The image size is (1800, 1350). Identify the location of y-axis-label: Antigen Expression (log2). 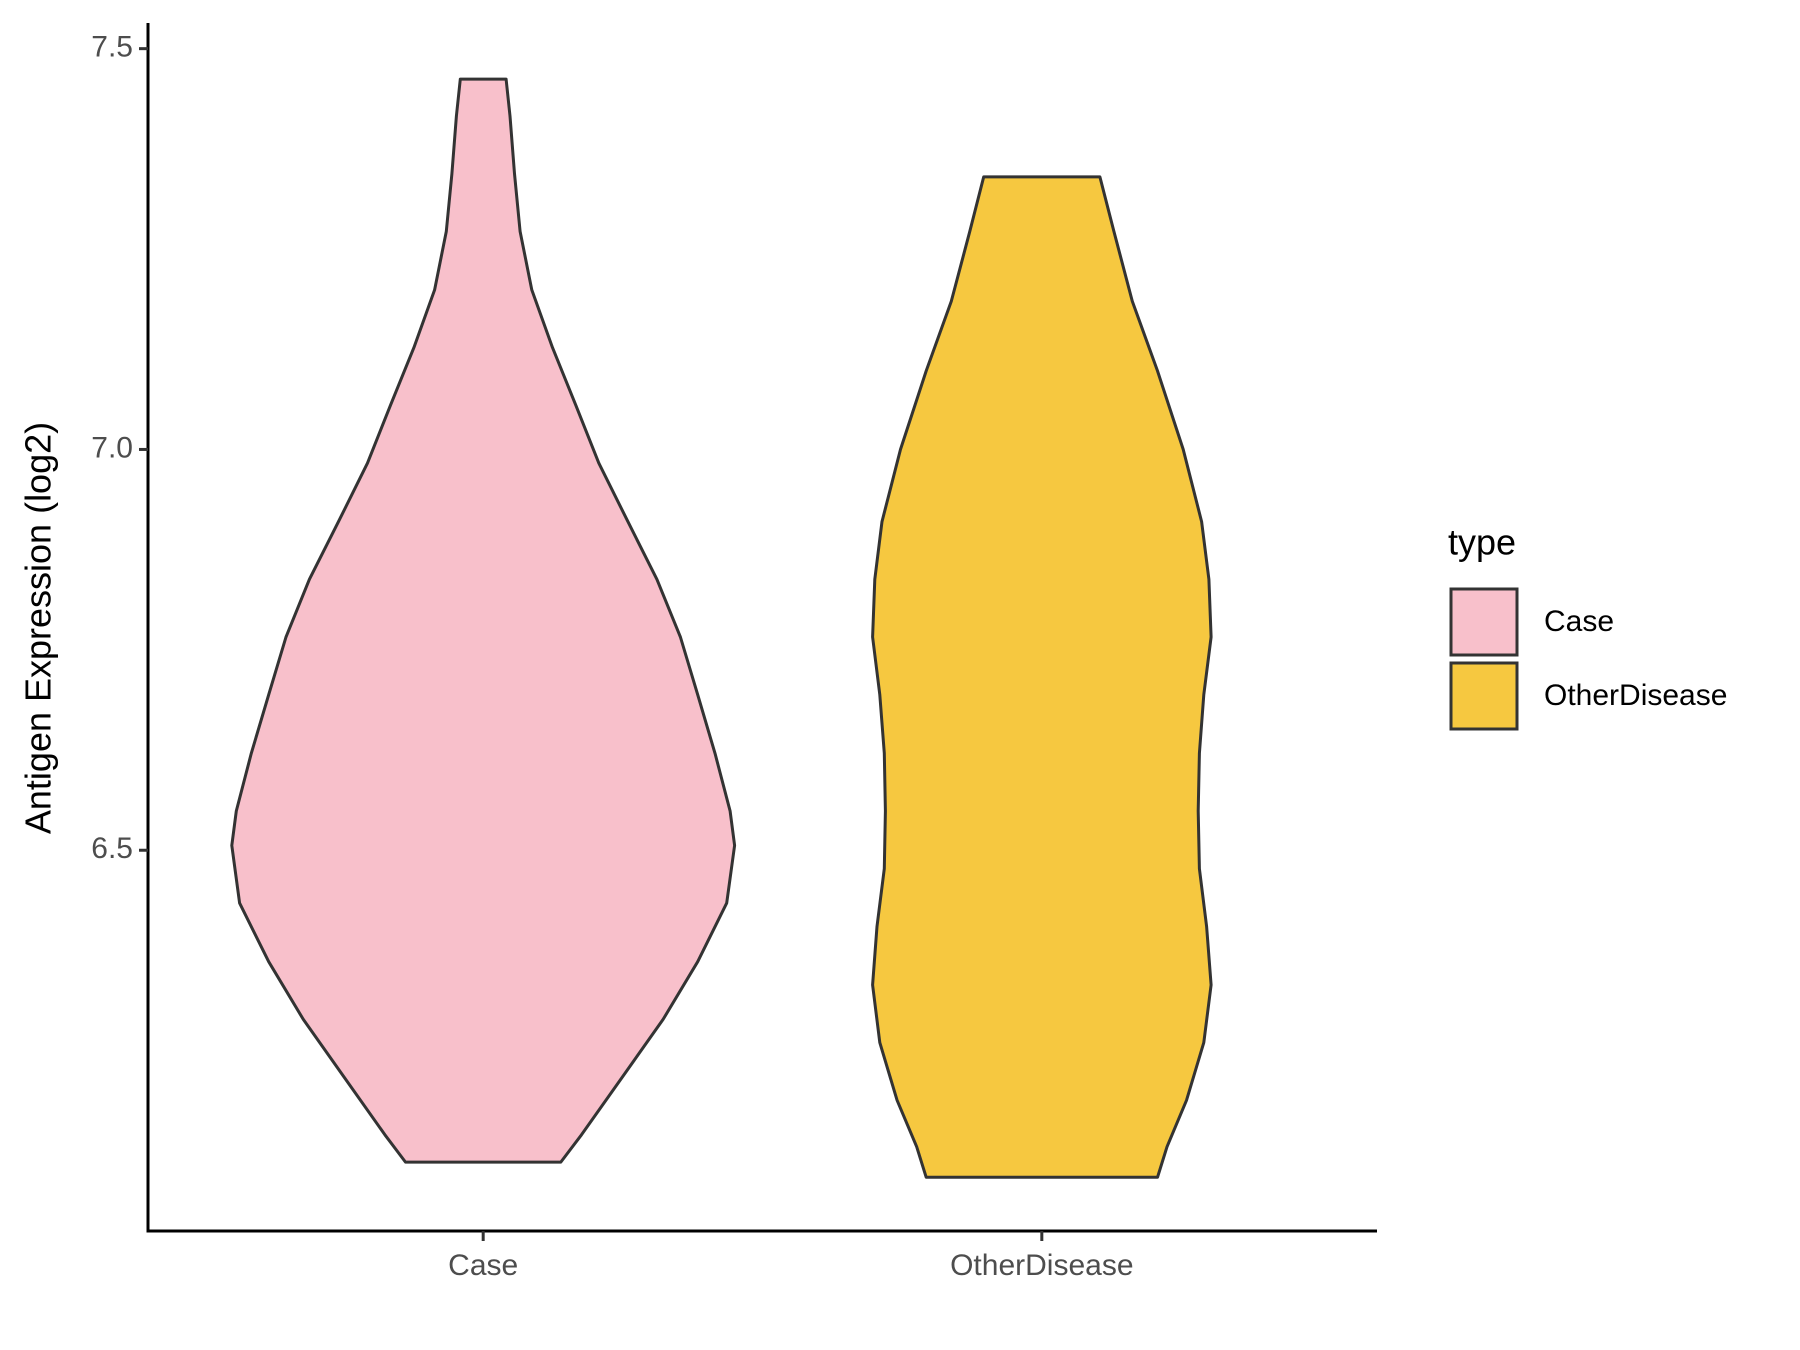
(38, 628).